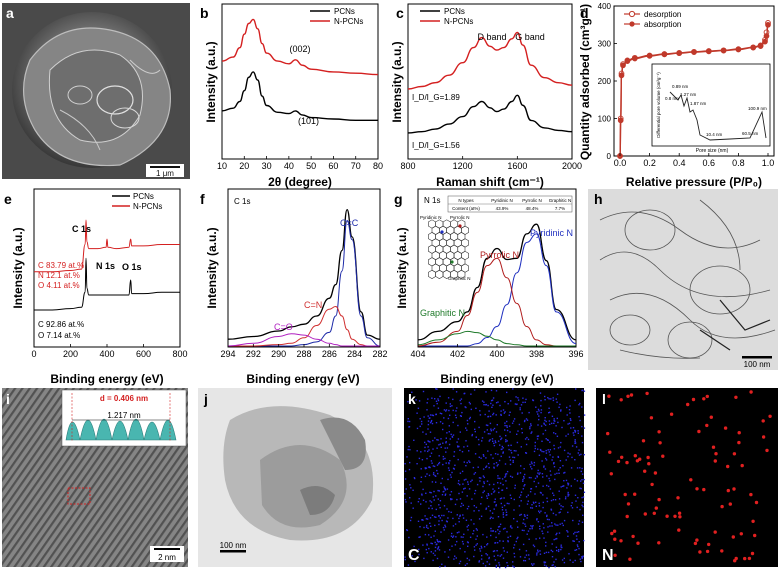 This screenshot has height=569, width=780. I want to click on xlabel-b: 2θ (degree), so click(300, 182).